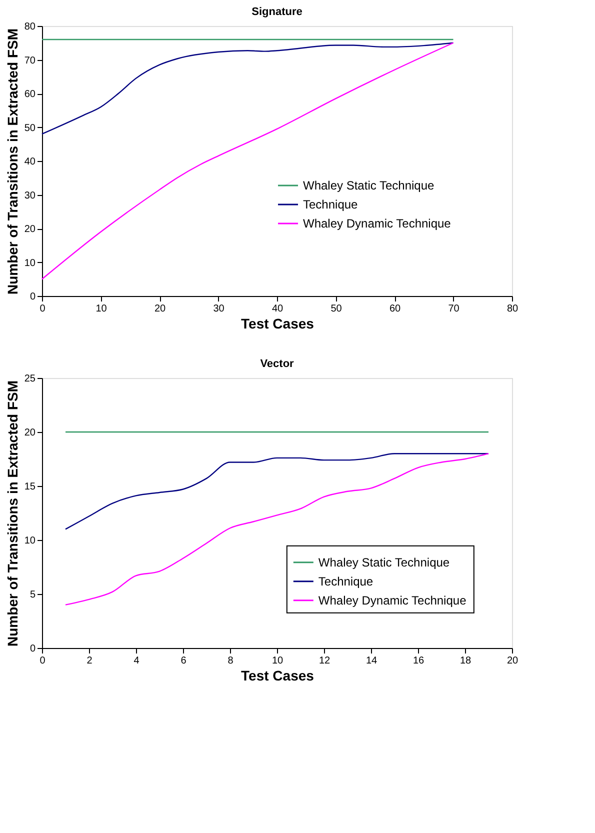  What do you see at coordinates (454, 309) in the screenshot?
I see `x-tick-label: 70` at bounding box center [454, 309].